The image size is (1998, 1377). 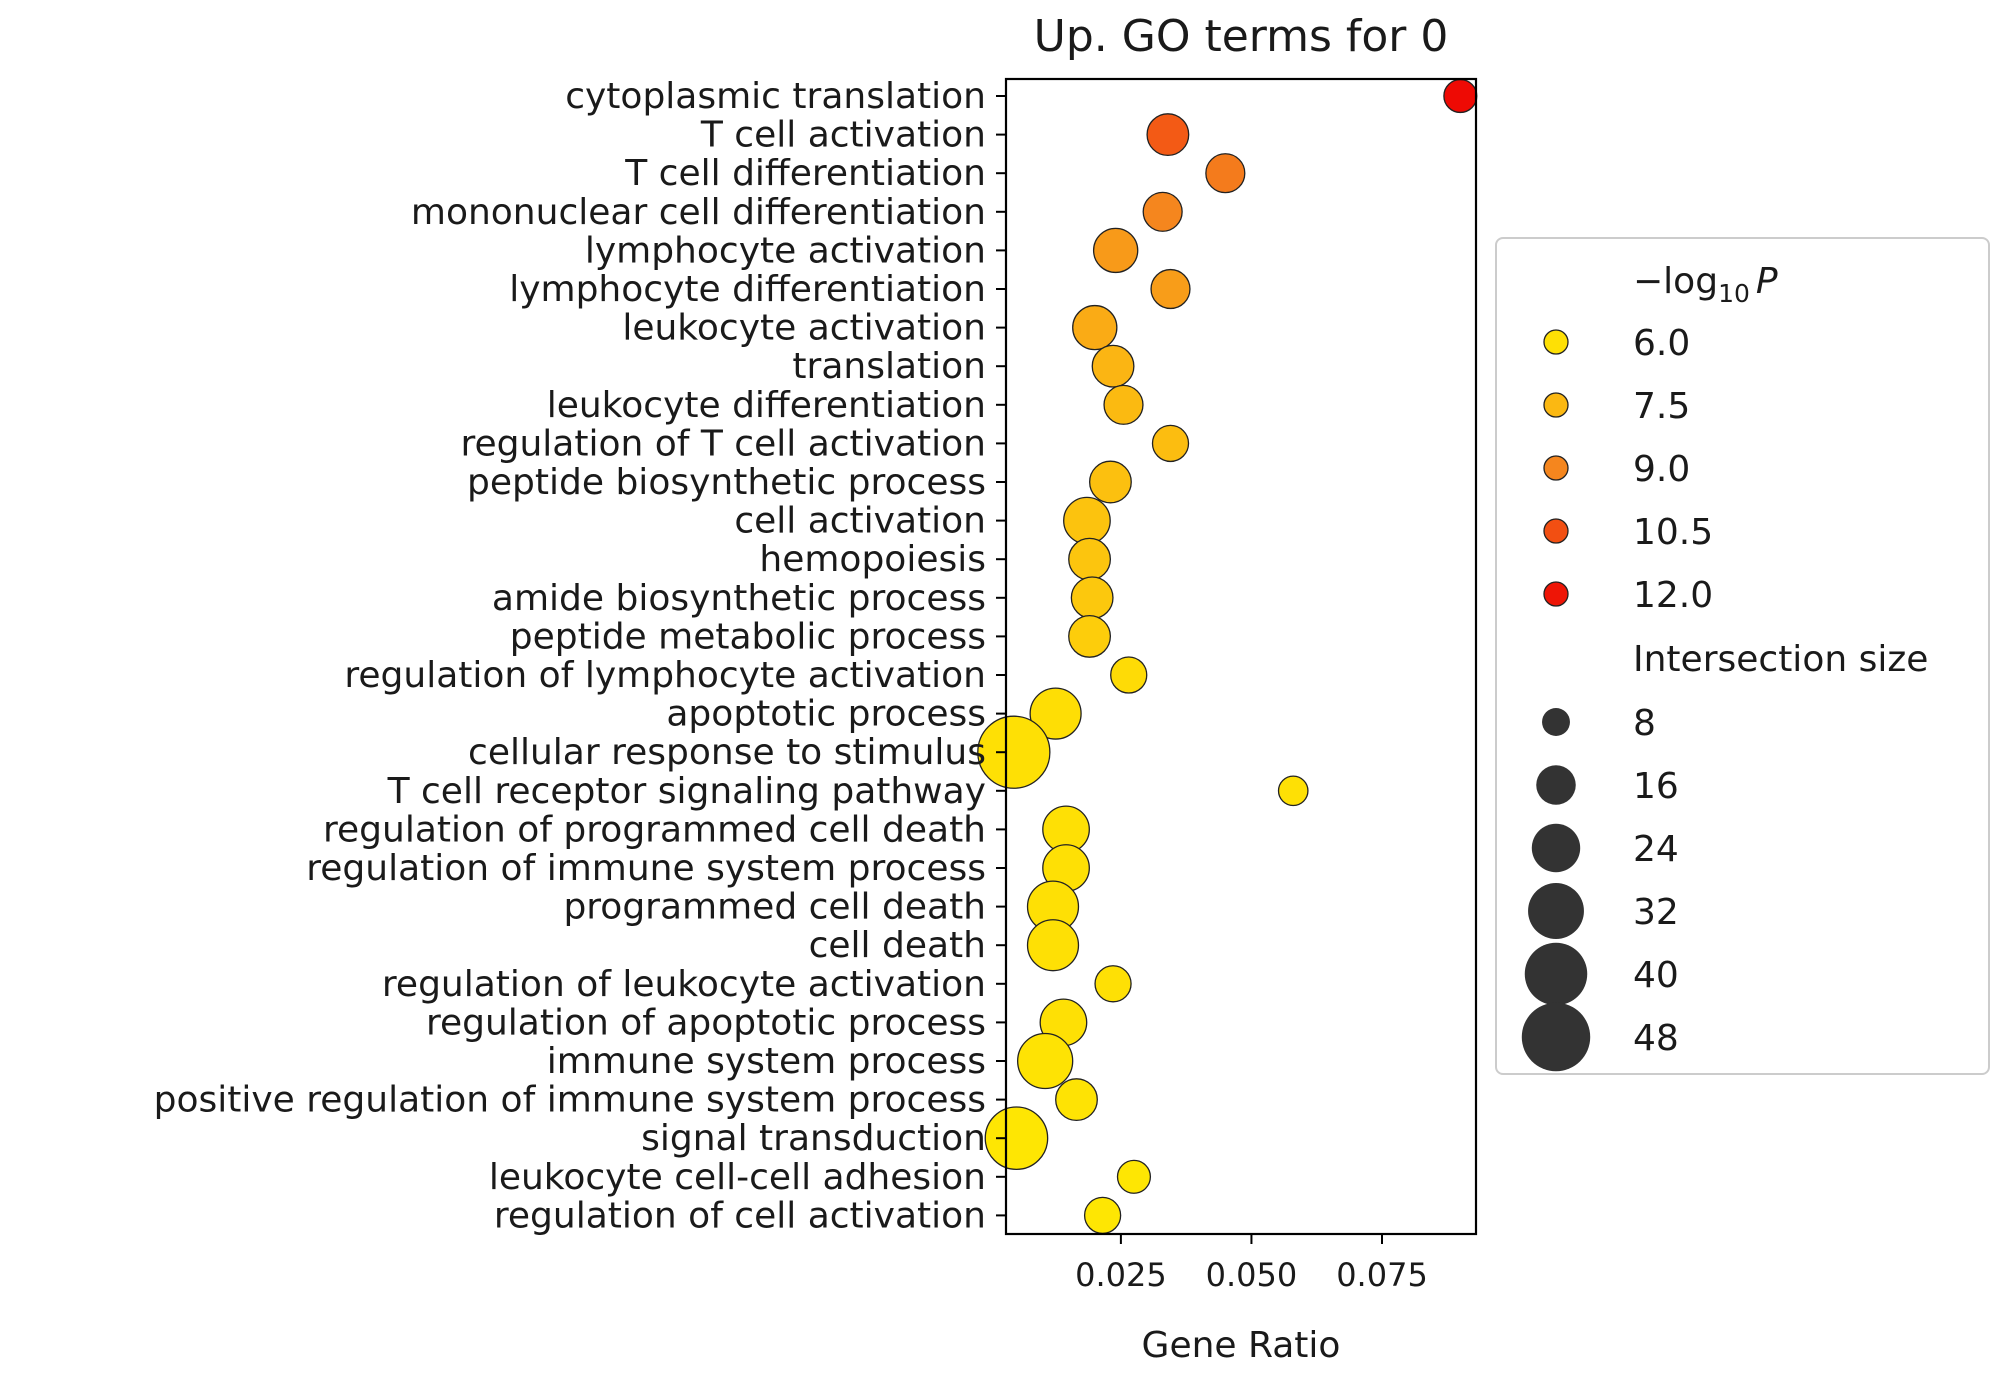 What do you see at coordinates (1656, 1038) in the screenshot?
I see `size-legend-label: 48` at bounding box center [1656, 1038].